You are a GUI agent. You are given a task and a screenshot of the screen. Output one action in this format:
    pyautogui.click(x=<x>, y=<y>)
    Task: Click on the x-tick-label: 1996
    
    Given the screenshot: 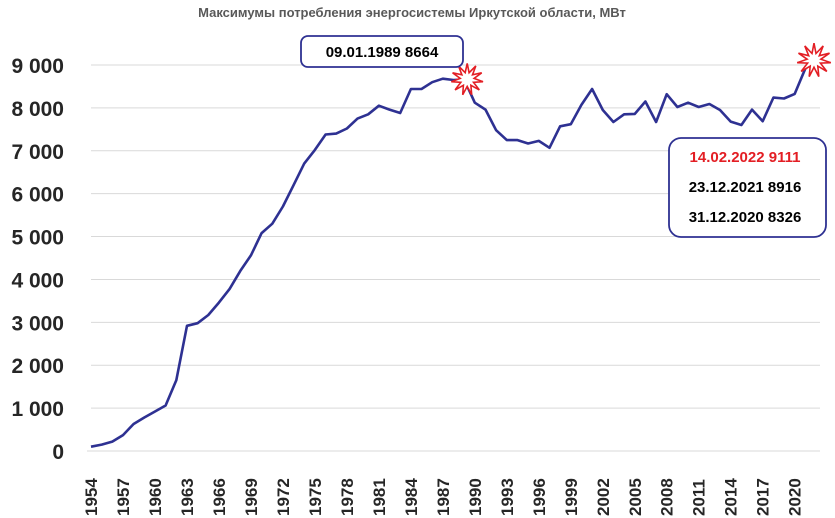 What is the action you would take?
    pyautogui.click(x=539, y=497)
    